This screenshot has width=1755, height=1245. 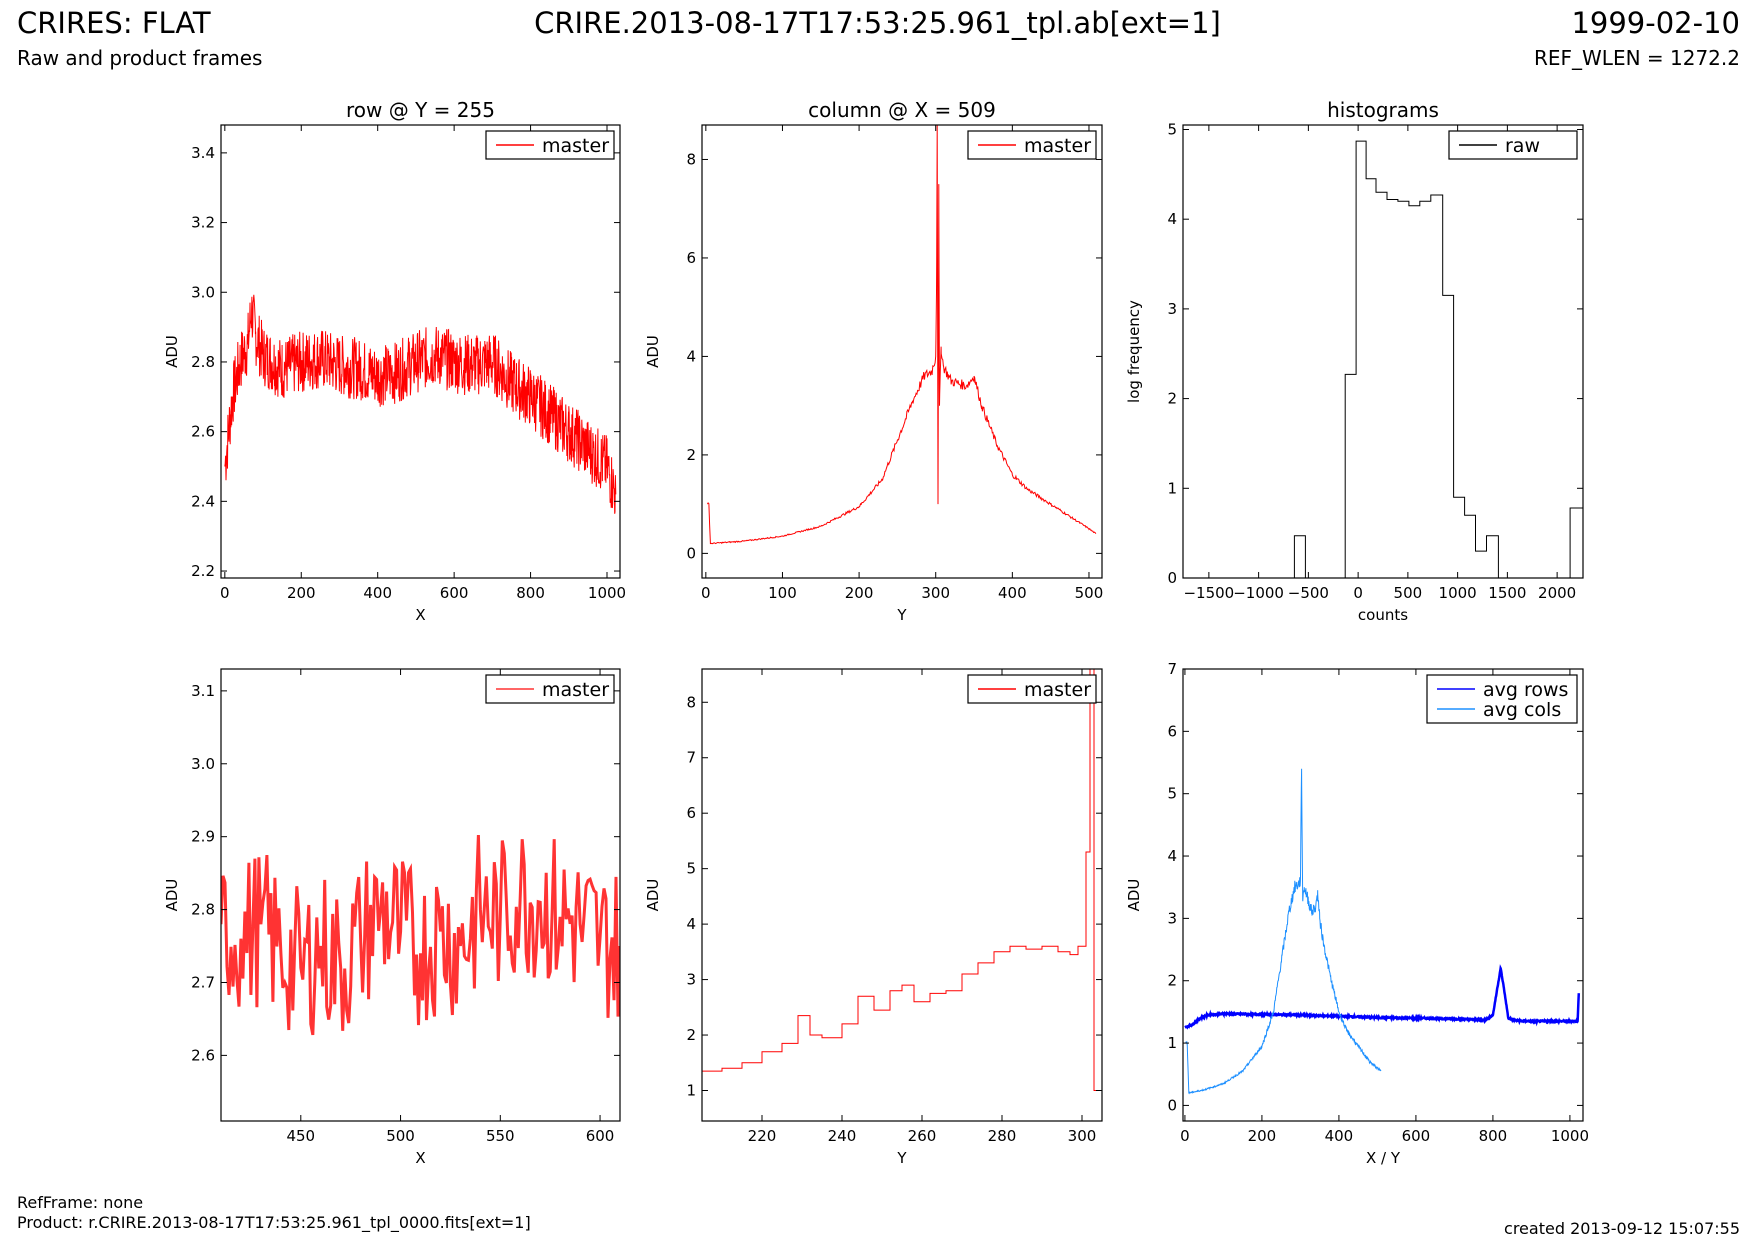 I want to click on date-label: 1999-02-10, so click(x=1655, y=23).